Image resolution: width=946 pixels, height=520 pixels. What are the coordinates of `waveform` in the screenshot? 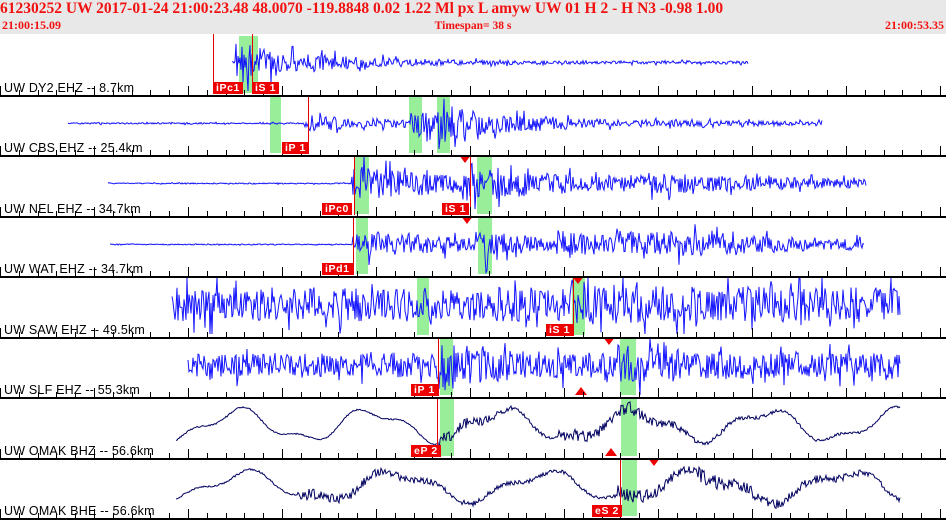 It's located at (536, 305).